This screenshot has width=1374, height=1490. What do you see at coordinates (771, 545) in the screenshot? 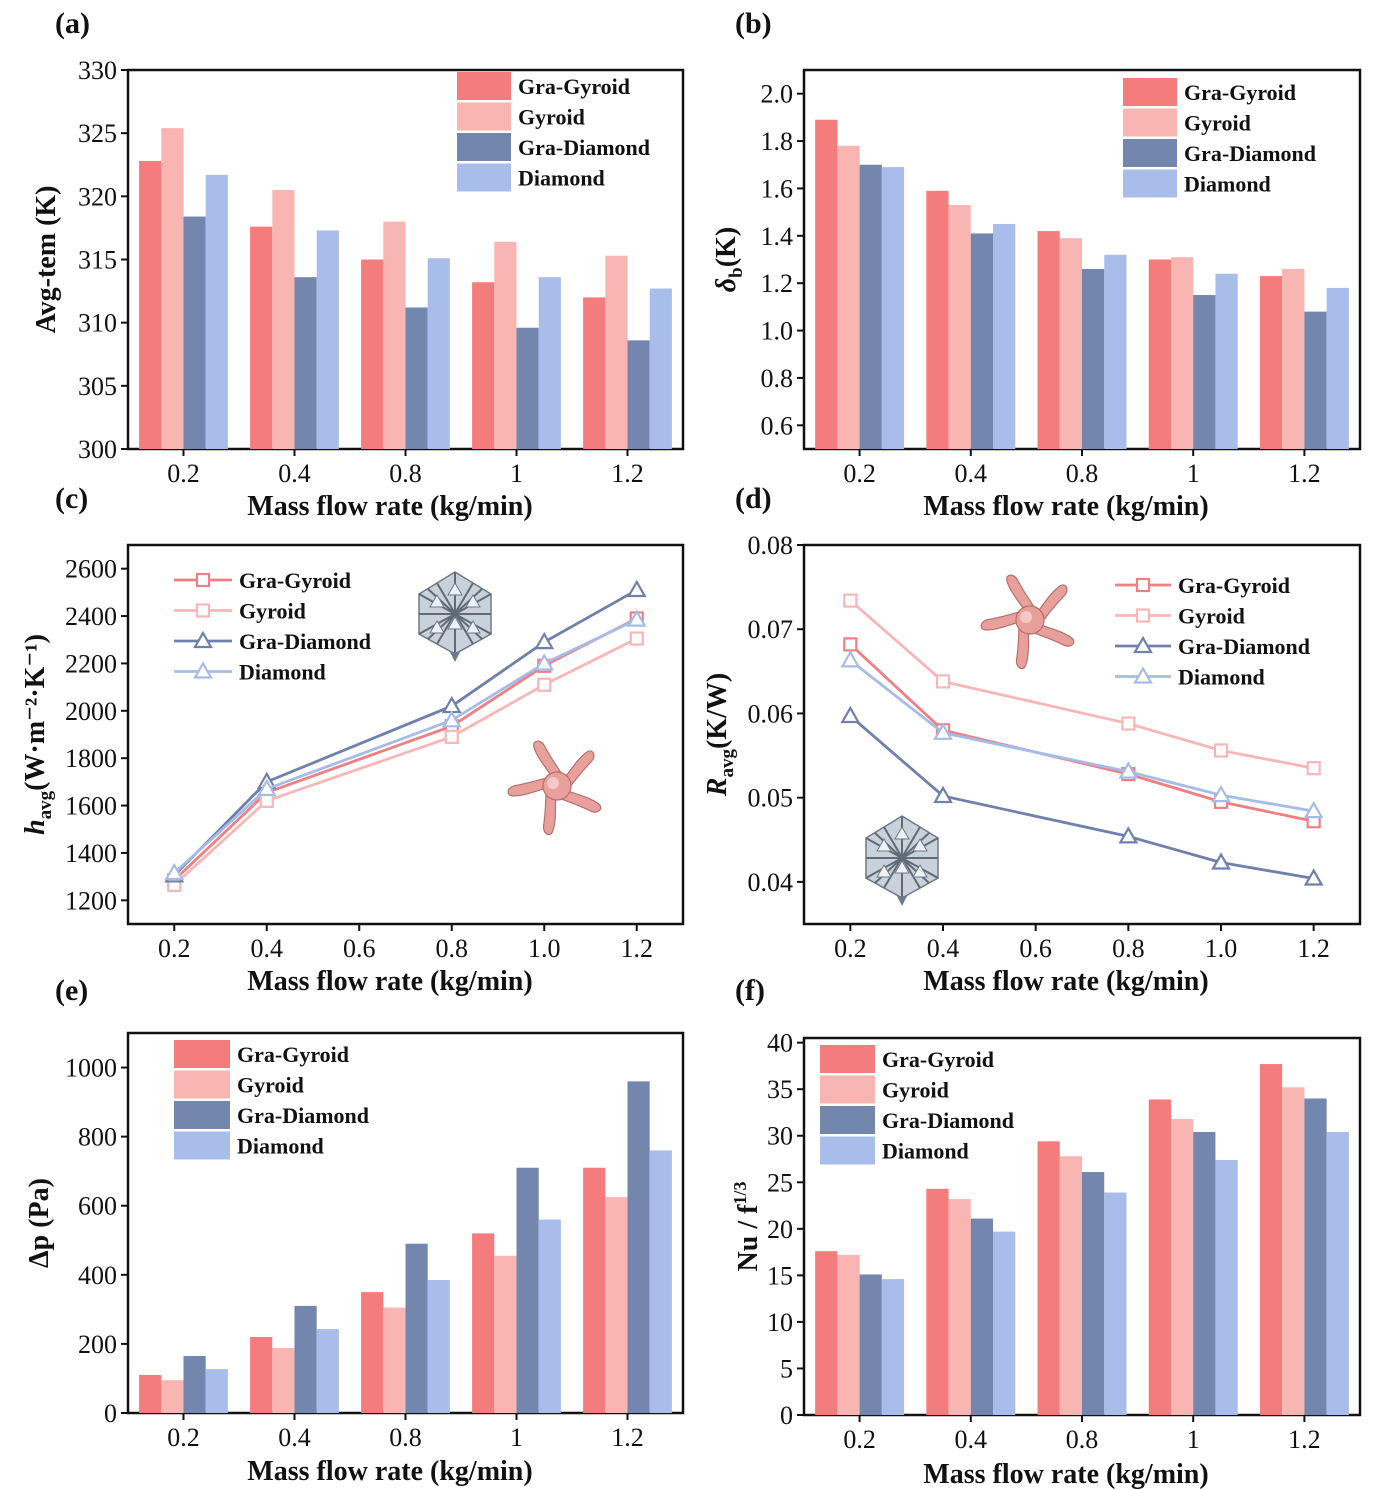
I see `y-tick-label: 0.08` at bounding box center [771, 545].